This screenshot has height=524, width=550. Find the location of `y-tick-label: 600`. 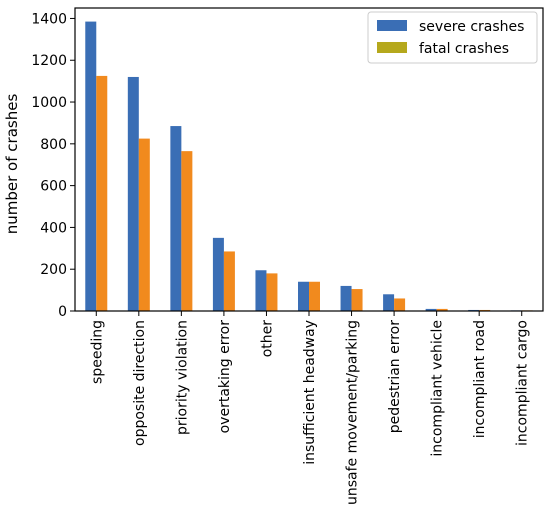

y-tick-label: 600 is located at coordinates (53, 187).